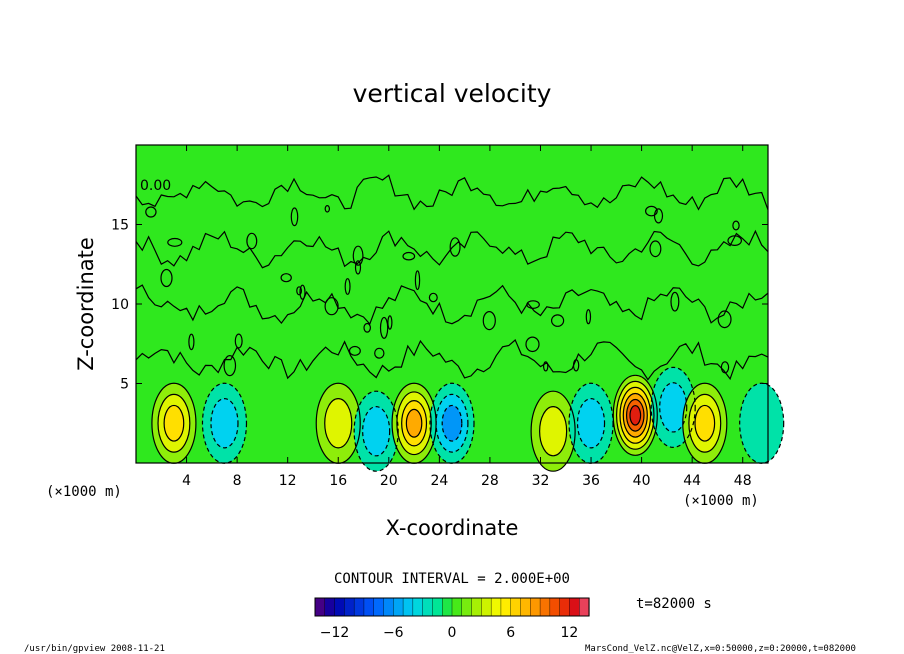  Describe the element at coordinates (393, 633) in the screenshot. I see `colorbar-tick-label-1: −6` at that location.